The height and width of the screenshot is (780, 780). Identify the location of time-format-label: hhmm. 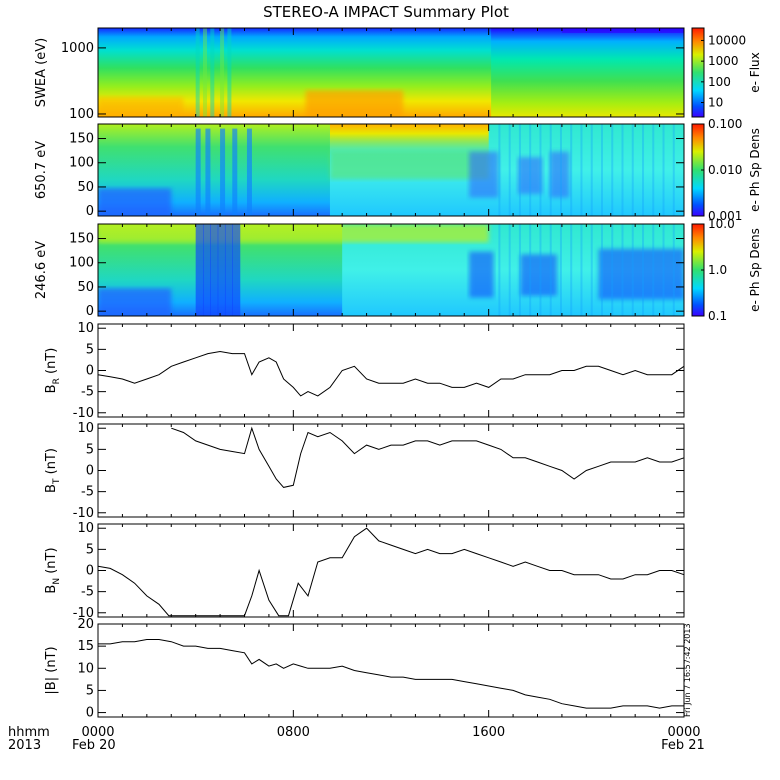
(29, 732).